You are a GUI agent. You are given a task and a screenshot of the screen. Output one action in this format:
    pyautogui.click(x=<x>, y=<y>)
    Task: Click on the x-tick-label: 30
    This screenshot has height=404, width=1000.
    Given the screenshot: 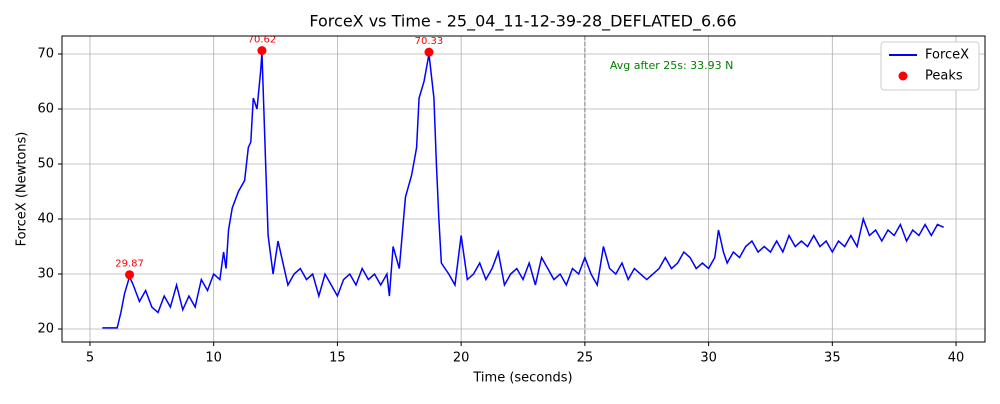 What is the action you would take?
    pyautogui.click(x=708, y=358)
    